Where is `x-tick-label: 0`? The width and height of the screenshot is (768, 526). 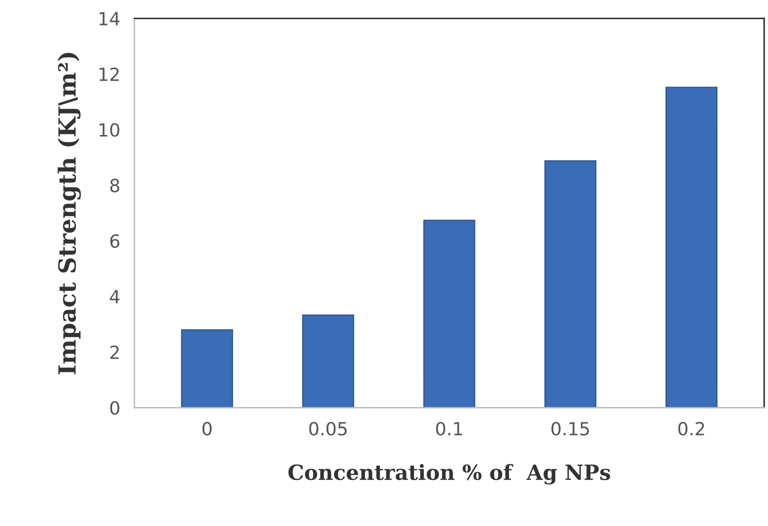 x-tick-label: 0 is located at coordinates (207, 429).